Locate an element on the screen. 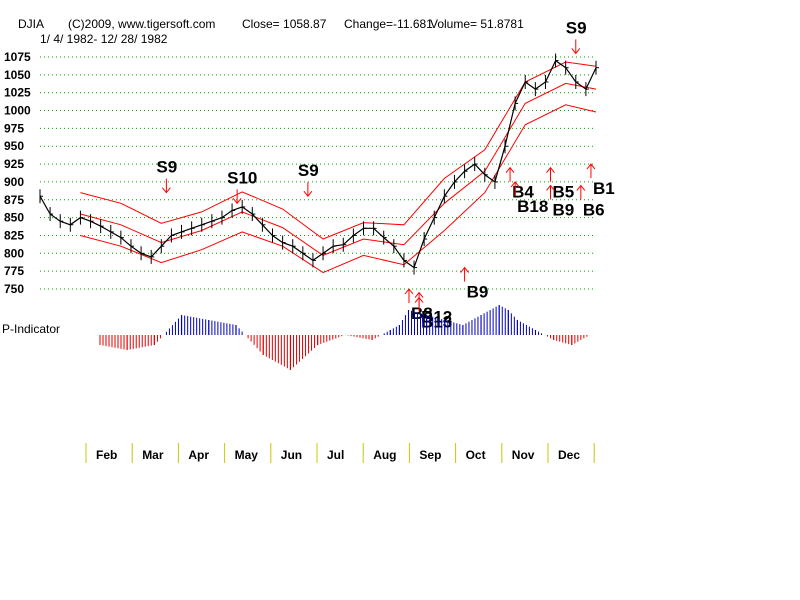 This screenshot has width=800, height=600. y-tick-label: 1075 is located at coordinates (17, 57).